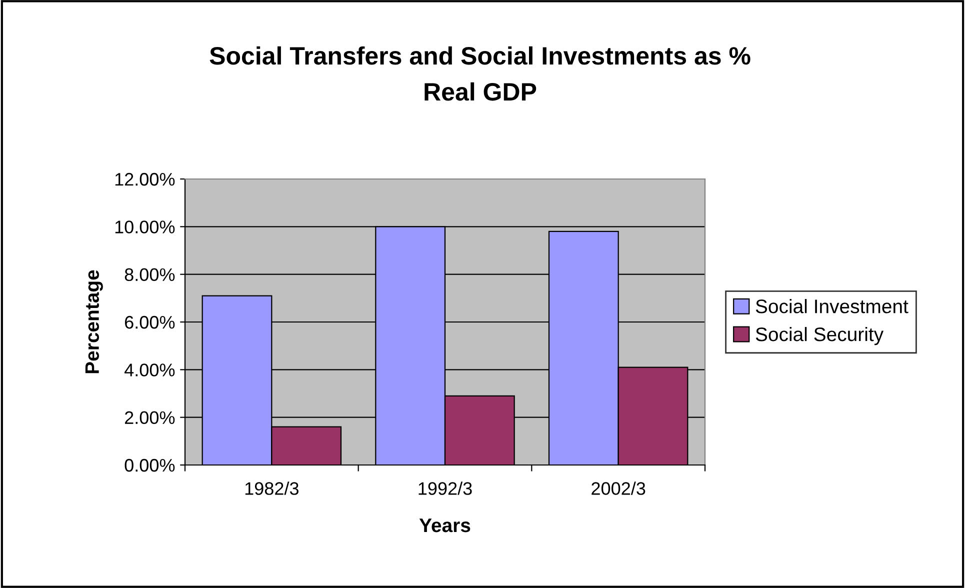  What do you see at coordinates (444, 525) in the screenshot?
I see `x-axis-title: Years` at bounding box center [444, 525].